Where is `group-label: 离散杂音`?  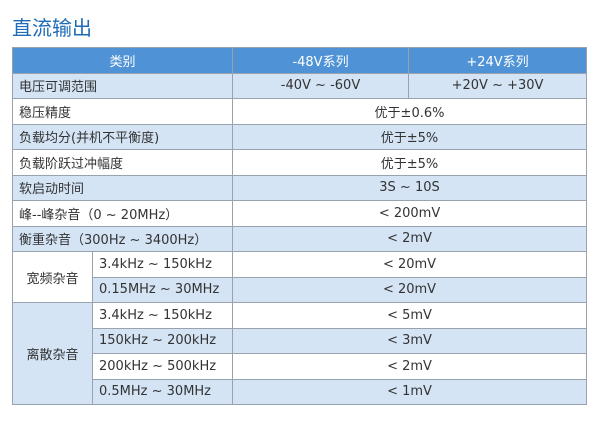 group-label: 离散杂音 is located at coordinates (52, 353).